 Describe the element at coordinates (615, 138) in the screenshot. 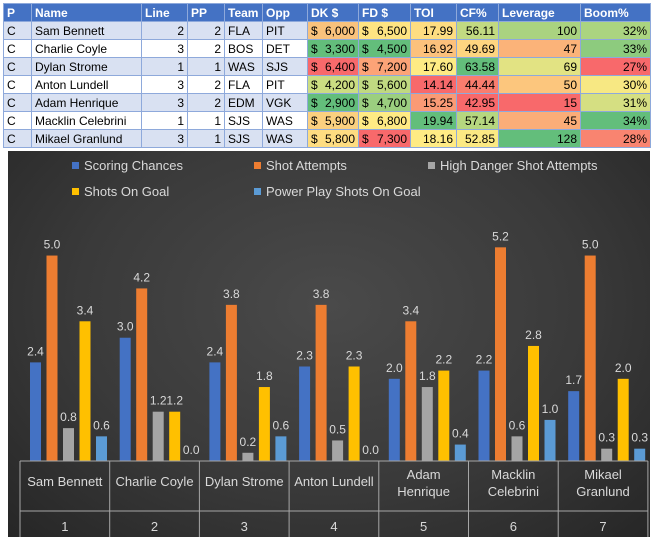

I see `cell-boom: 28%` at that location.